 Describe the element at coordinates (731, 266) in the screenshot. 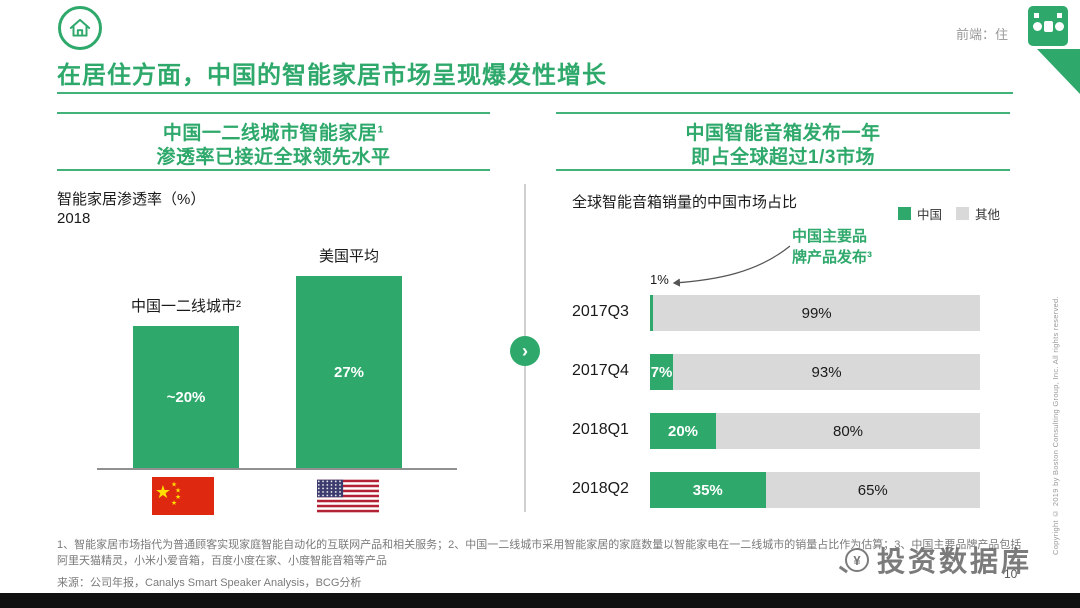

I see `annotation-arrow` at that location.